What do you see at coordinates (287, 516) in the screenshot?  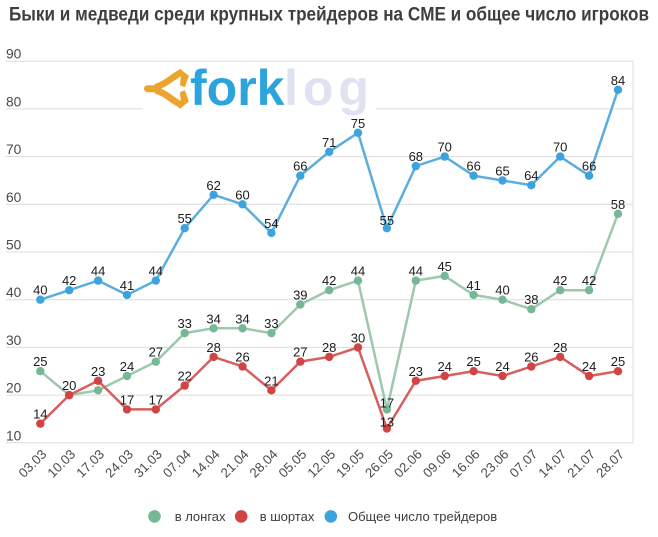 I see `svg-text: в шортах` at bounding box center [287, 516].